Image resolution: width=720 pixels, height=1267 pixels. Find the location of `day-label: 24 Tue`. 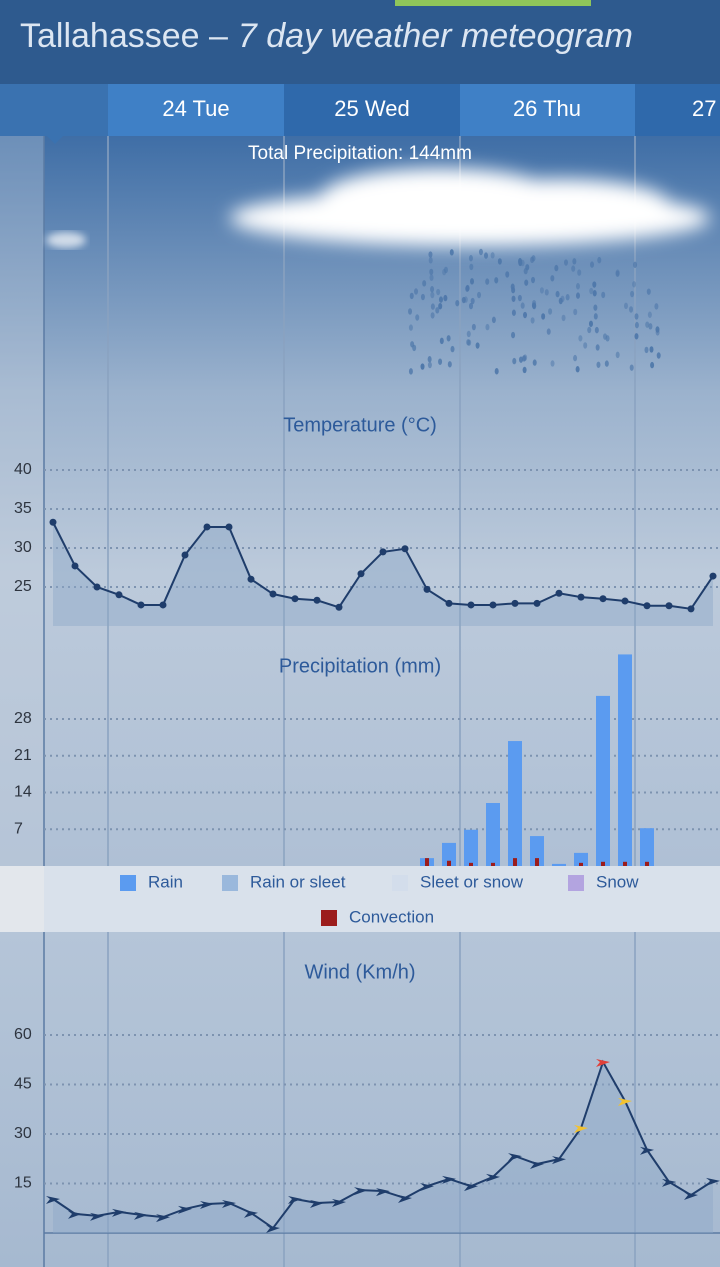

day-label: 24 Tue is located at coordinates (195, 108).